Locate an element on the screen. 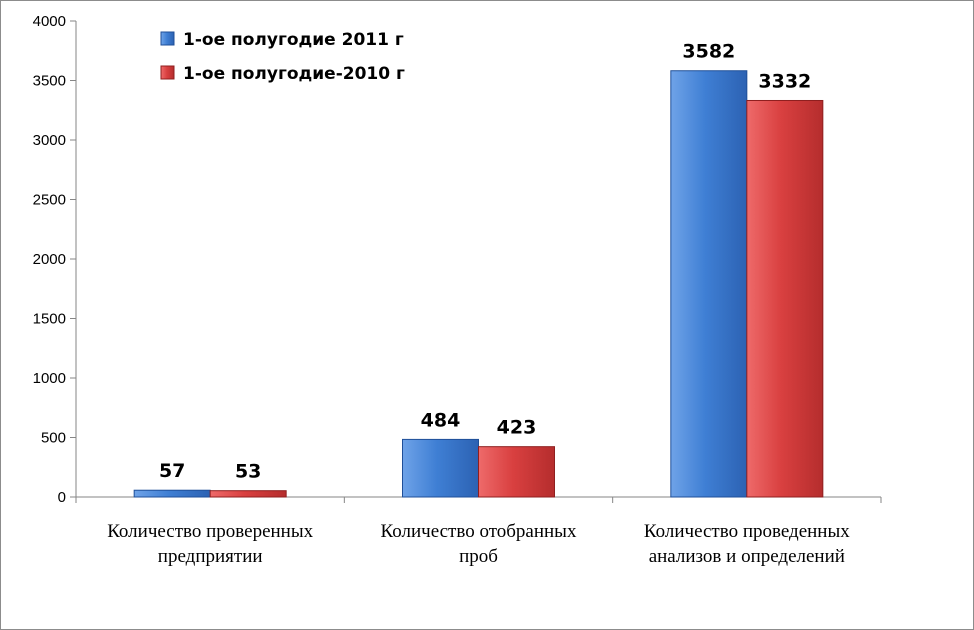 The image size is (974, 630). legend-label: 1-ое полугодие 2011 г is located at coordinates (293, 40).